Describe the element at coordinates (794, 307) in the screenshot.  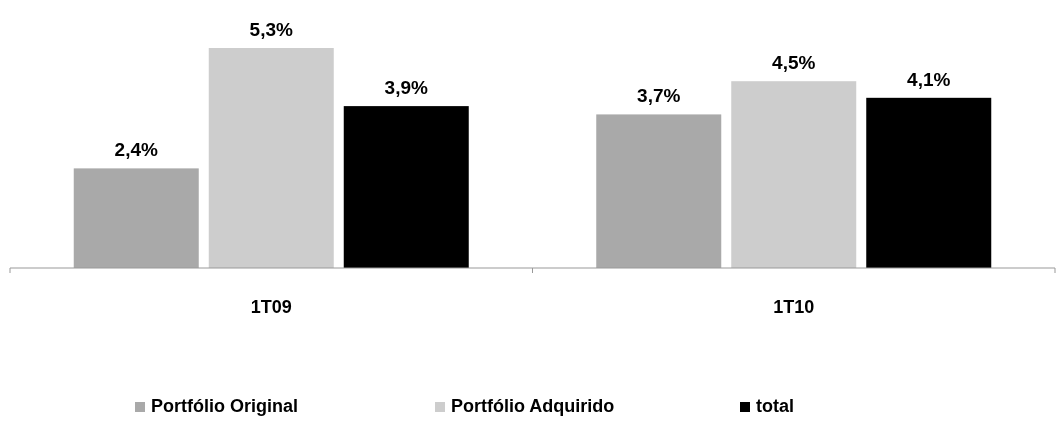
I see `x-tick-label: 1T10` at that location.